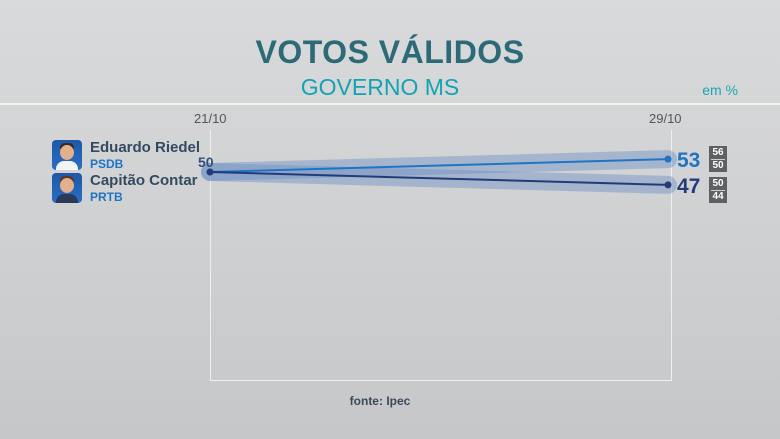  What do you see at coordinates (720, 90) in the screenshot?
I see `unit-label: em %` at bounding box center [720, 90].